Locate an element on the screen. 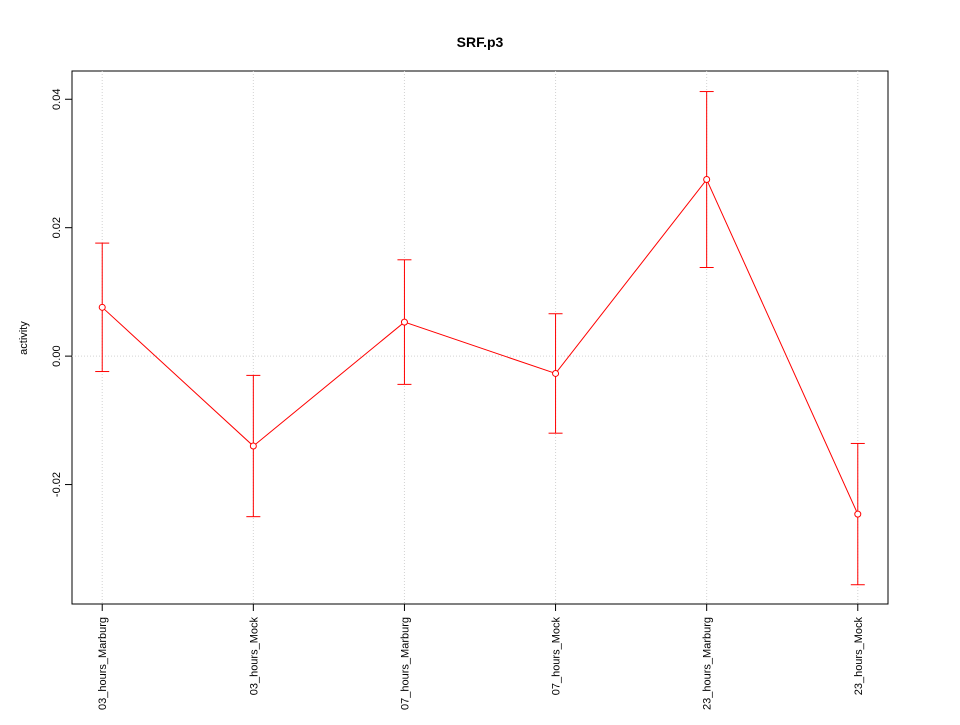  x-tick-label: 23_hours_Mock is located at coordinates (859, 656).